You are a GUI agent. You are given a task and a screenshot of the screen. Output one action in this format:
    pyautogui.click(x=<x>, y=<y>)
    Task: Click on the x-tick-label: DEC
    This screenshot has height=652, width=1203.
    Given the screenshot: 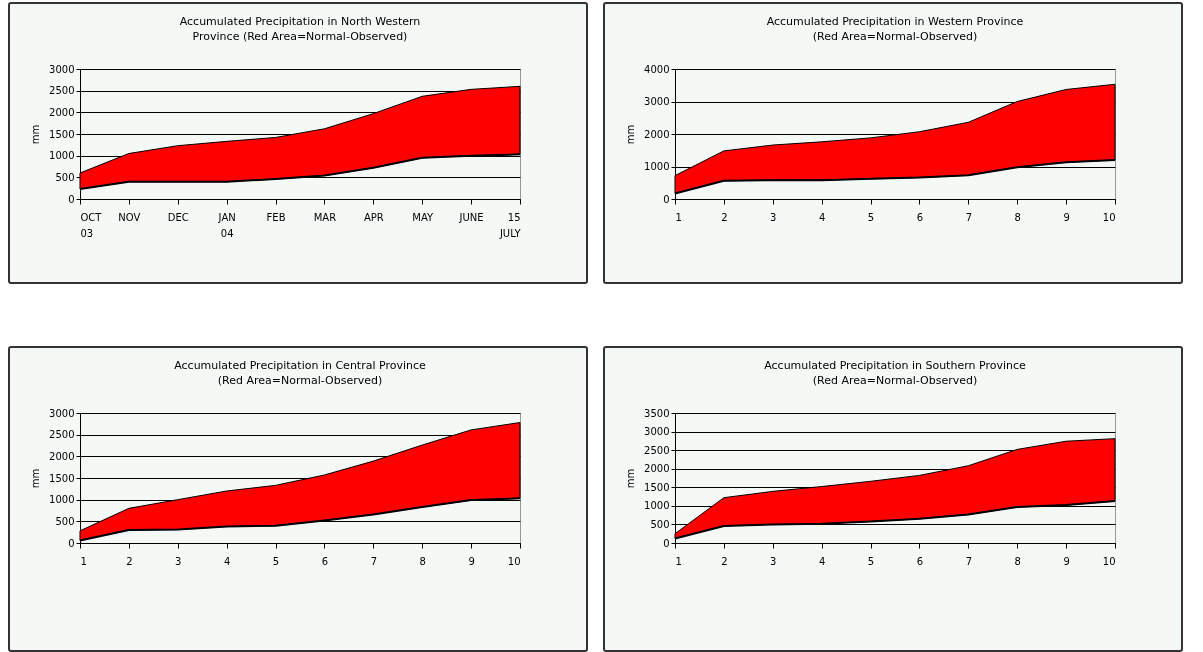 What is the action you would take?
    pyautogui.click(x=178, y=217)
    